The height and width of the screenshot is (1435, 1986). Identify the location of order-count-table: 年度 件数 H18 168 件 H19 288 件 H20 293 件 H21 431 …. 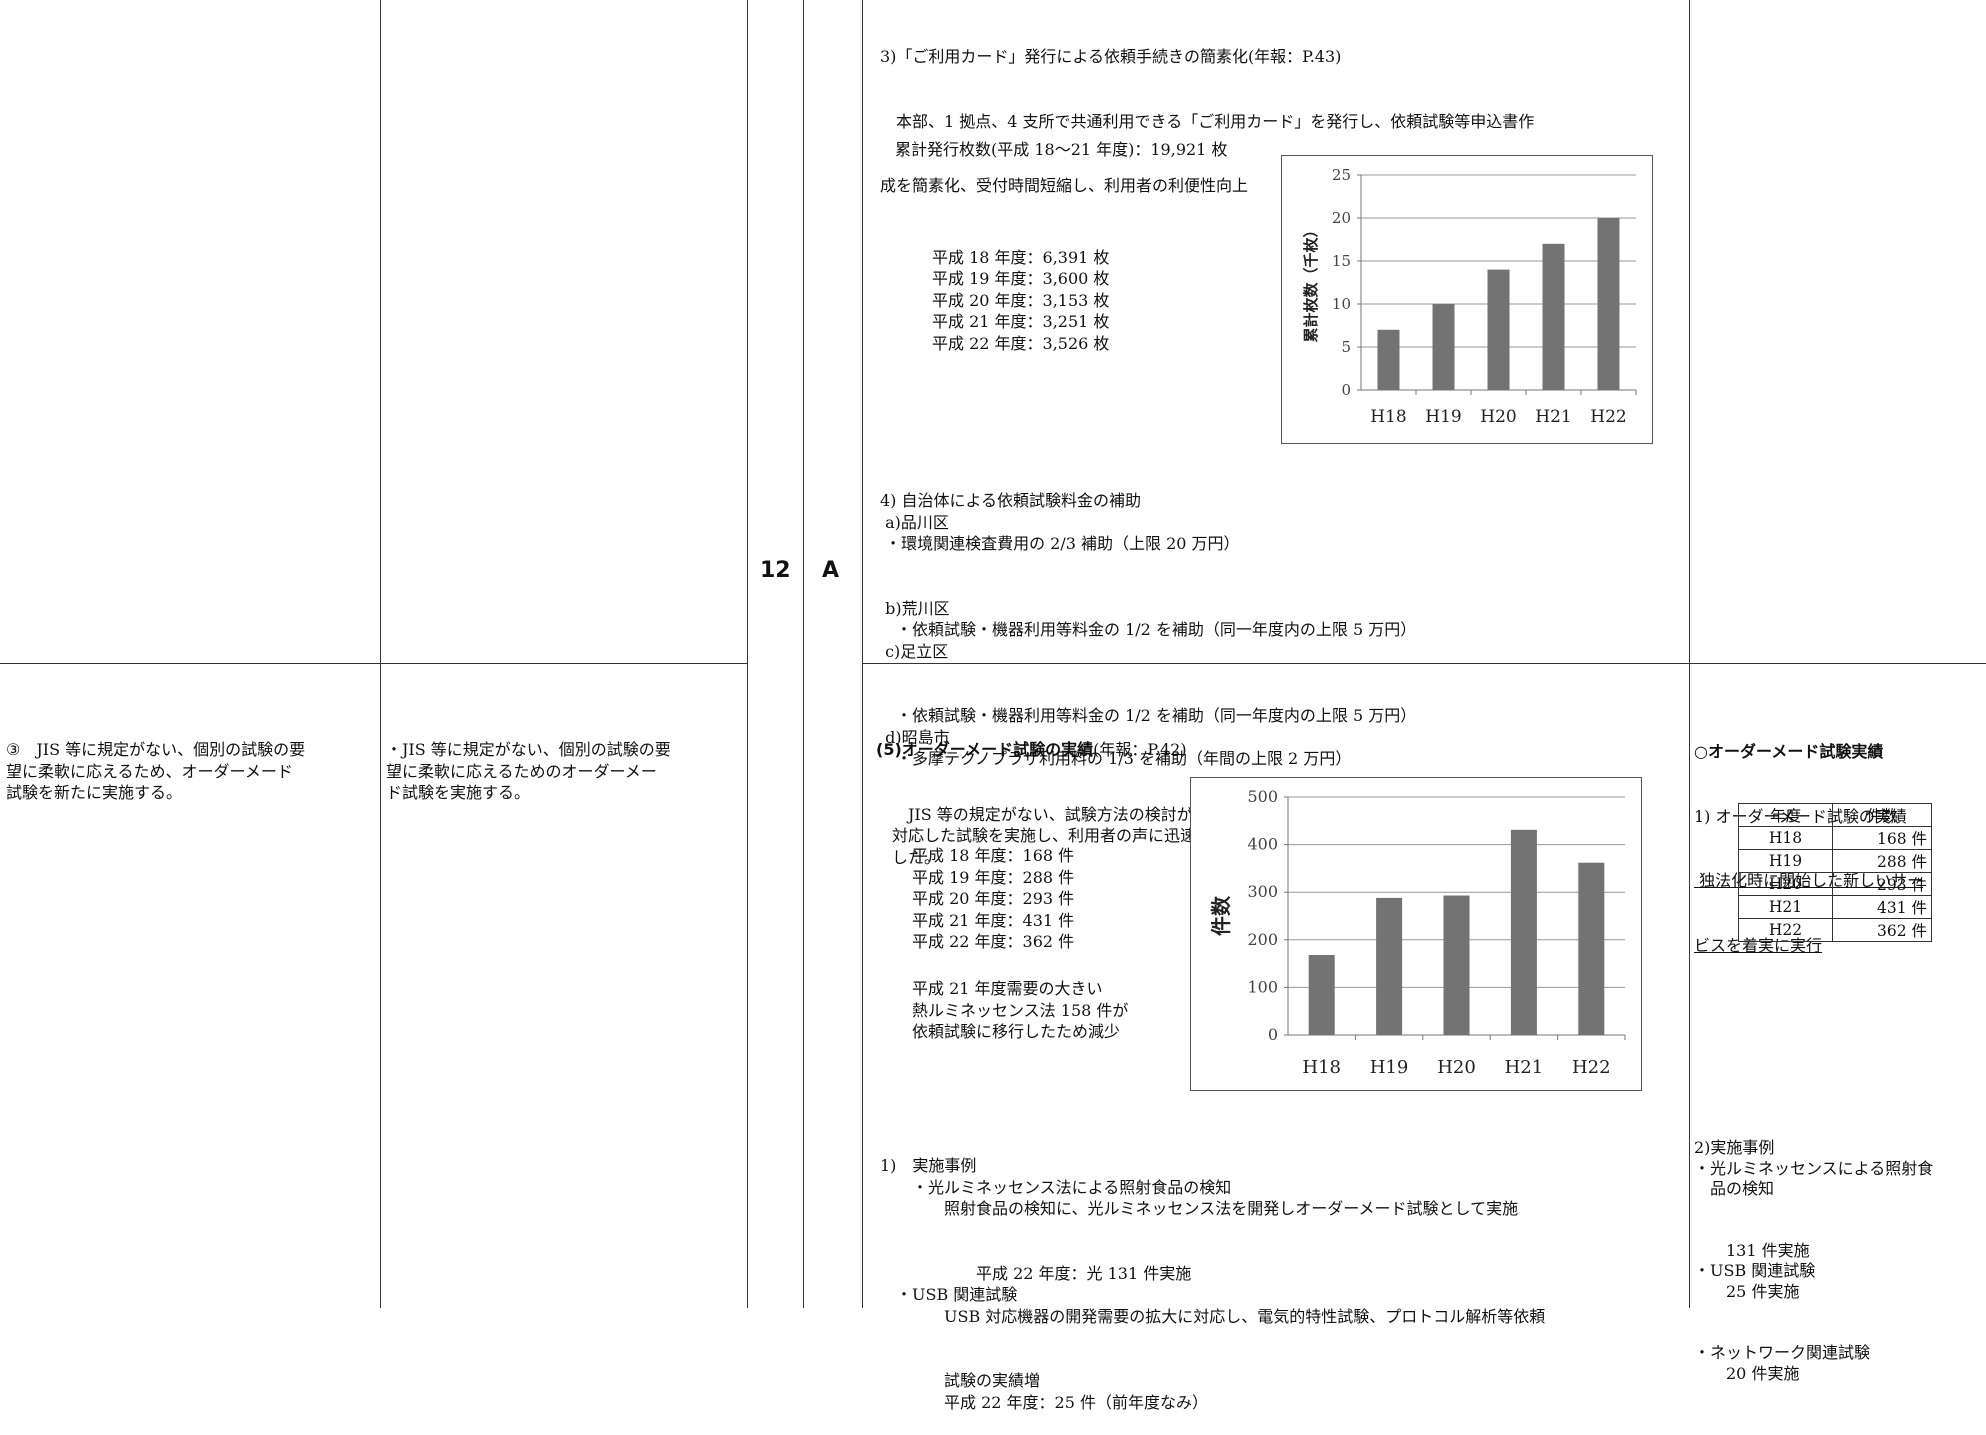
(1835, 872).